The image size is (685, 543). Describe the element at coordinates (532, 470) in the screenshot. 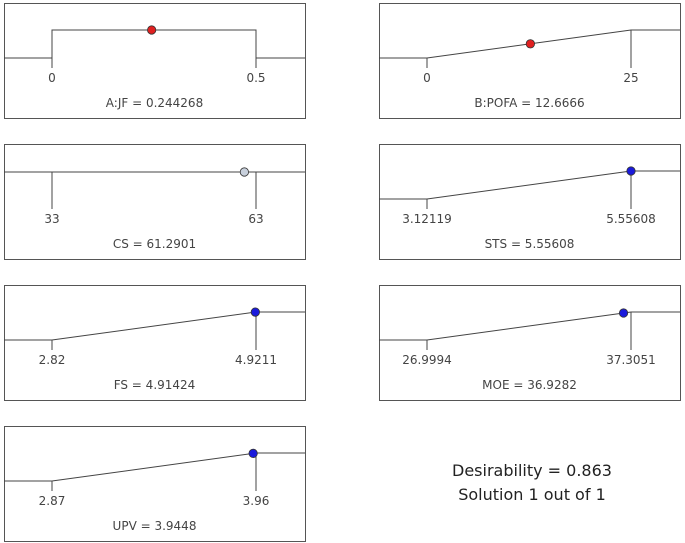

I see `desirability-value: Desirability = 0.863` at that location.